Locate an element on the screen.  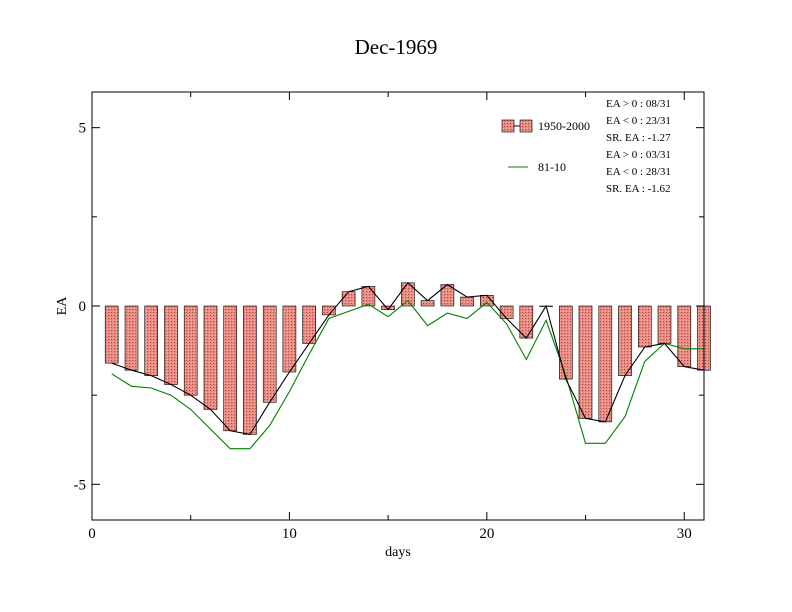
legend-stat-sr-1950-2000: SR. EA : -1.27 is located at coordinates (638, 138).